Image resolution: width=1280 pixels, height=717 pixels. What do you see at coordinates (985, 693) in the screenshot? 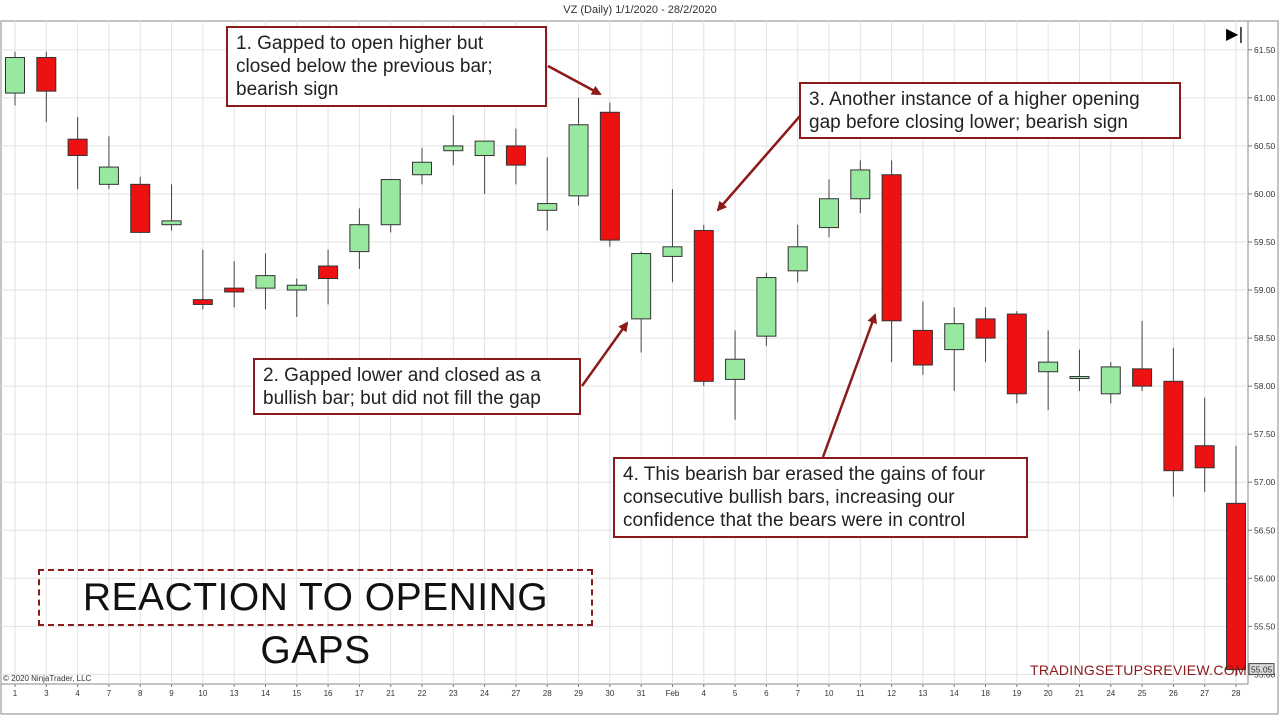
I see `x-tick-label: 18` at bounding box center [985, 693].